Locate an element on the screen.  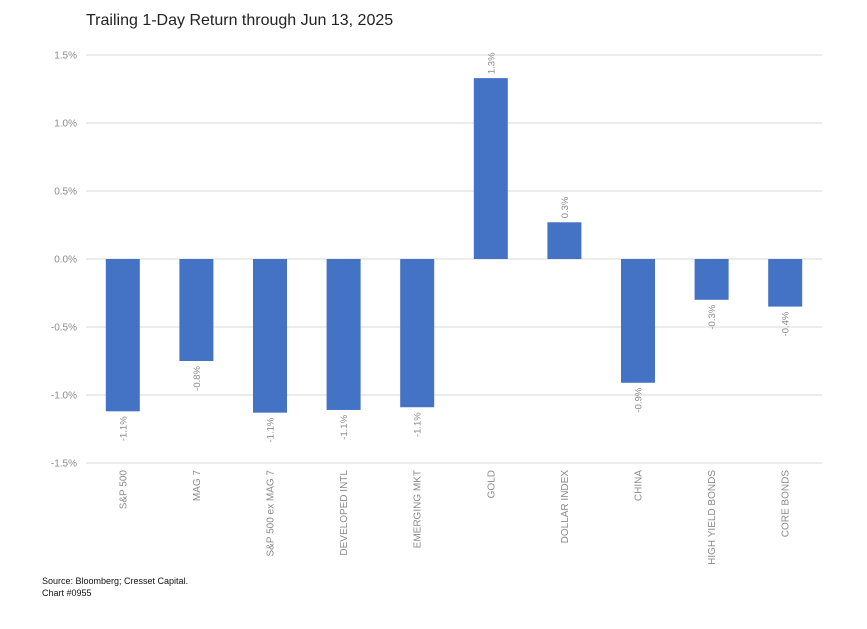
source-note: Source: Bloomberg; Cresset Capital. is located at coordinates (115, 581).